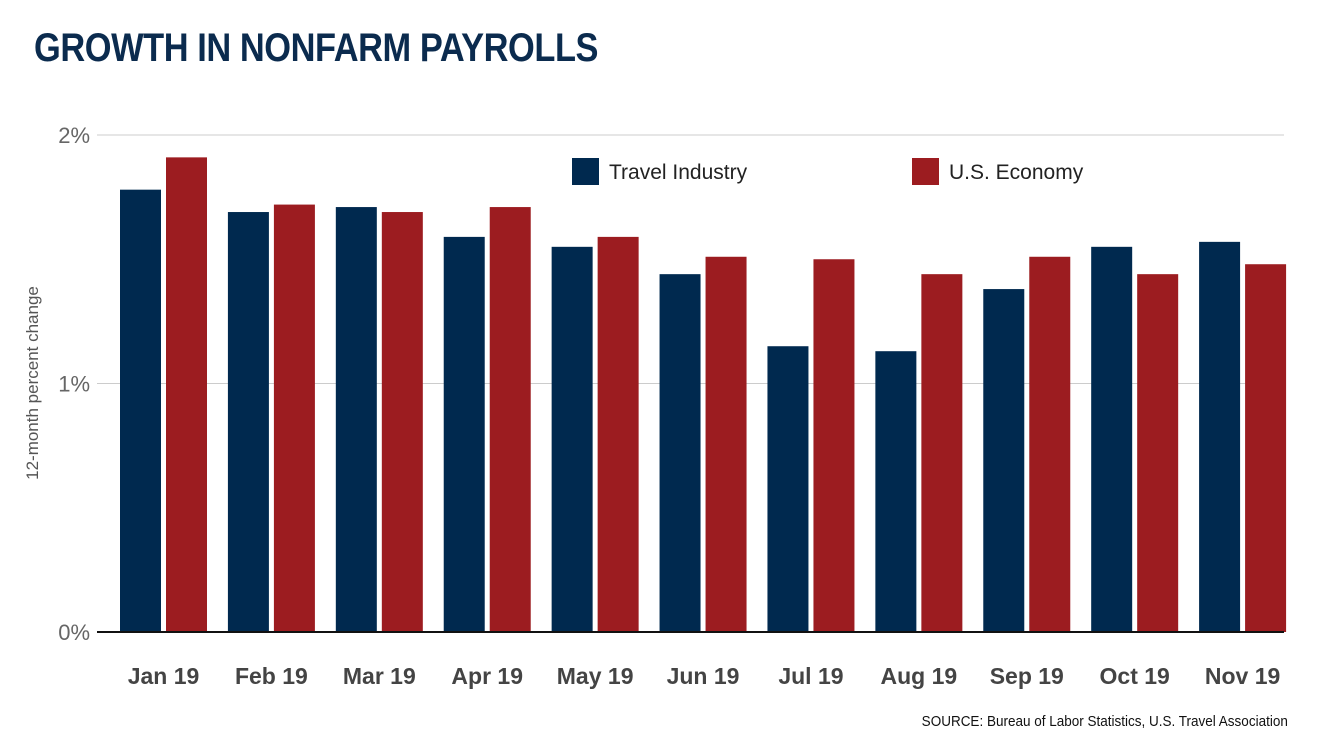  Describe the element at coordinates (74, 135) in the screenshot. I see `y-tick-label: 2%` at that location.